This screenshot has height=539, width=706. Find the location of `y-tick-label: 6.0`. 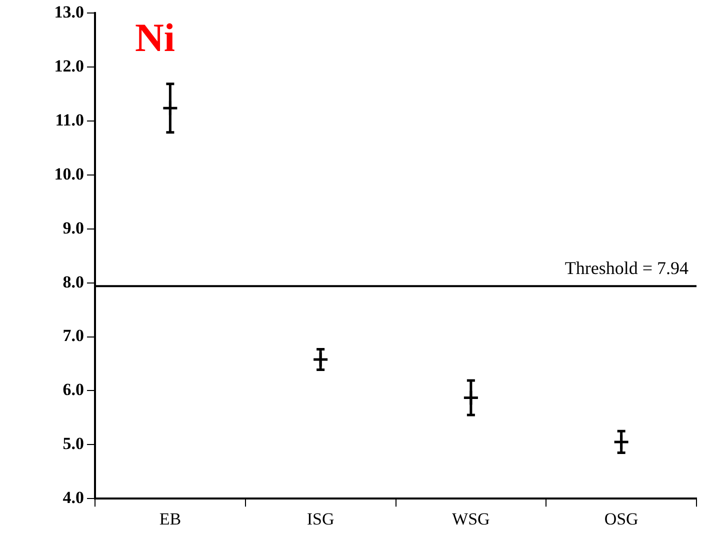

y-tick-label: 6.0 is located at coordinates (73, 390).